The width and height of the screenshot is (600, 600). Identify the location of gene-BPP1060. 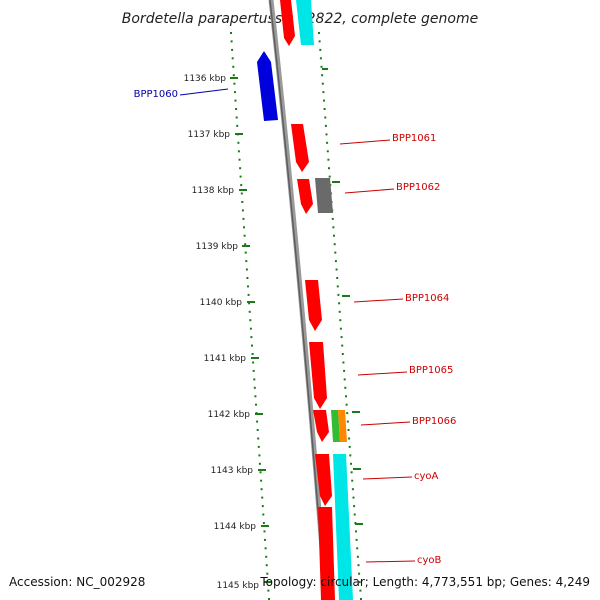
(267, 86).